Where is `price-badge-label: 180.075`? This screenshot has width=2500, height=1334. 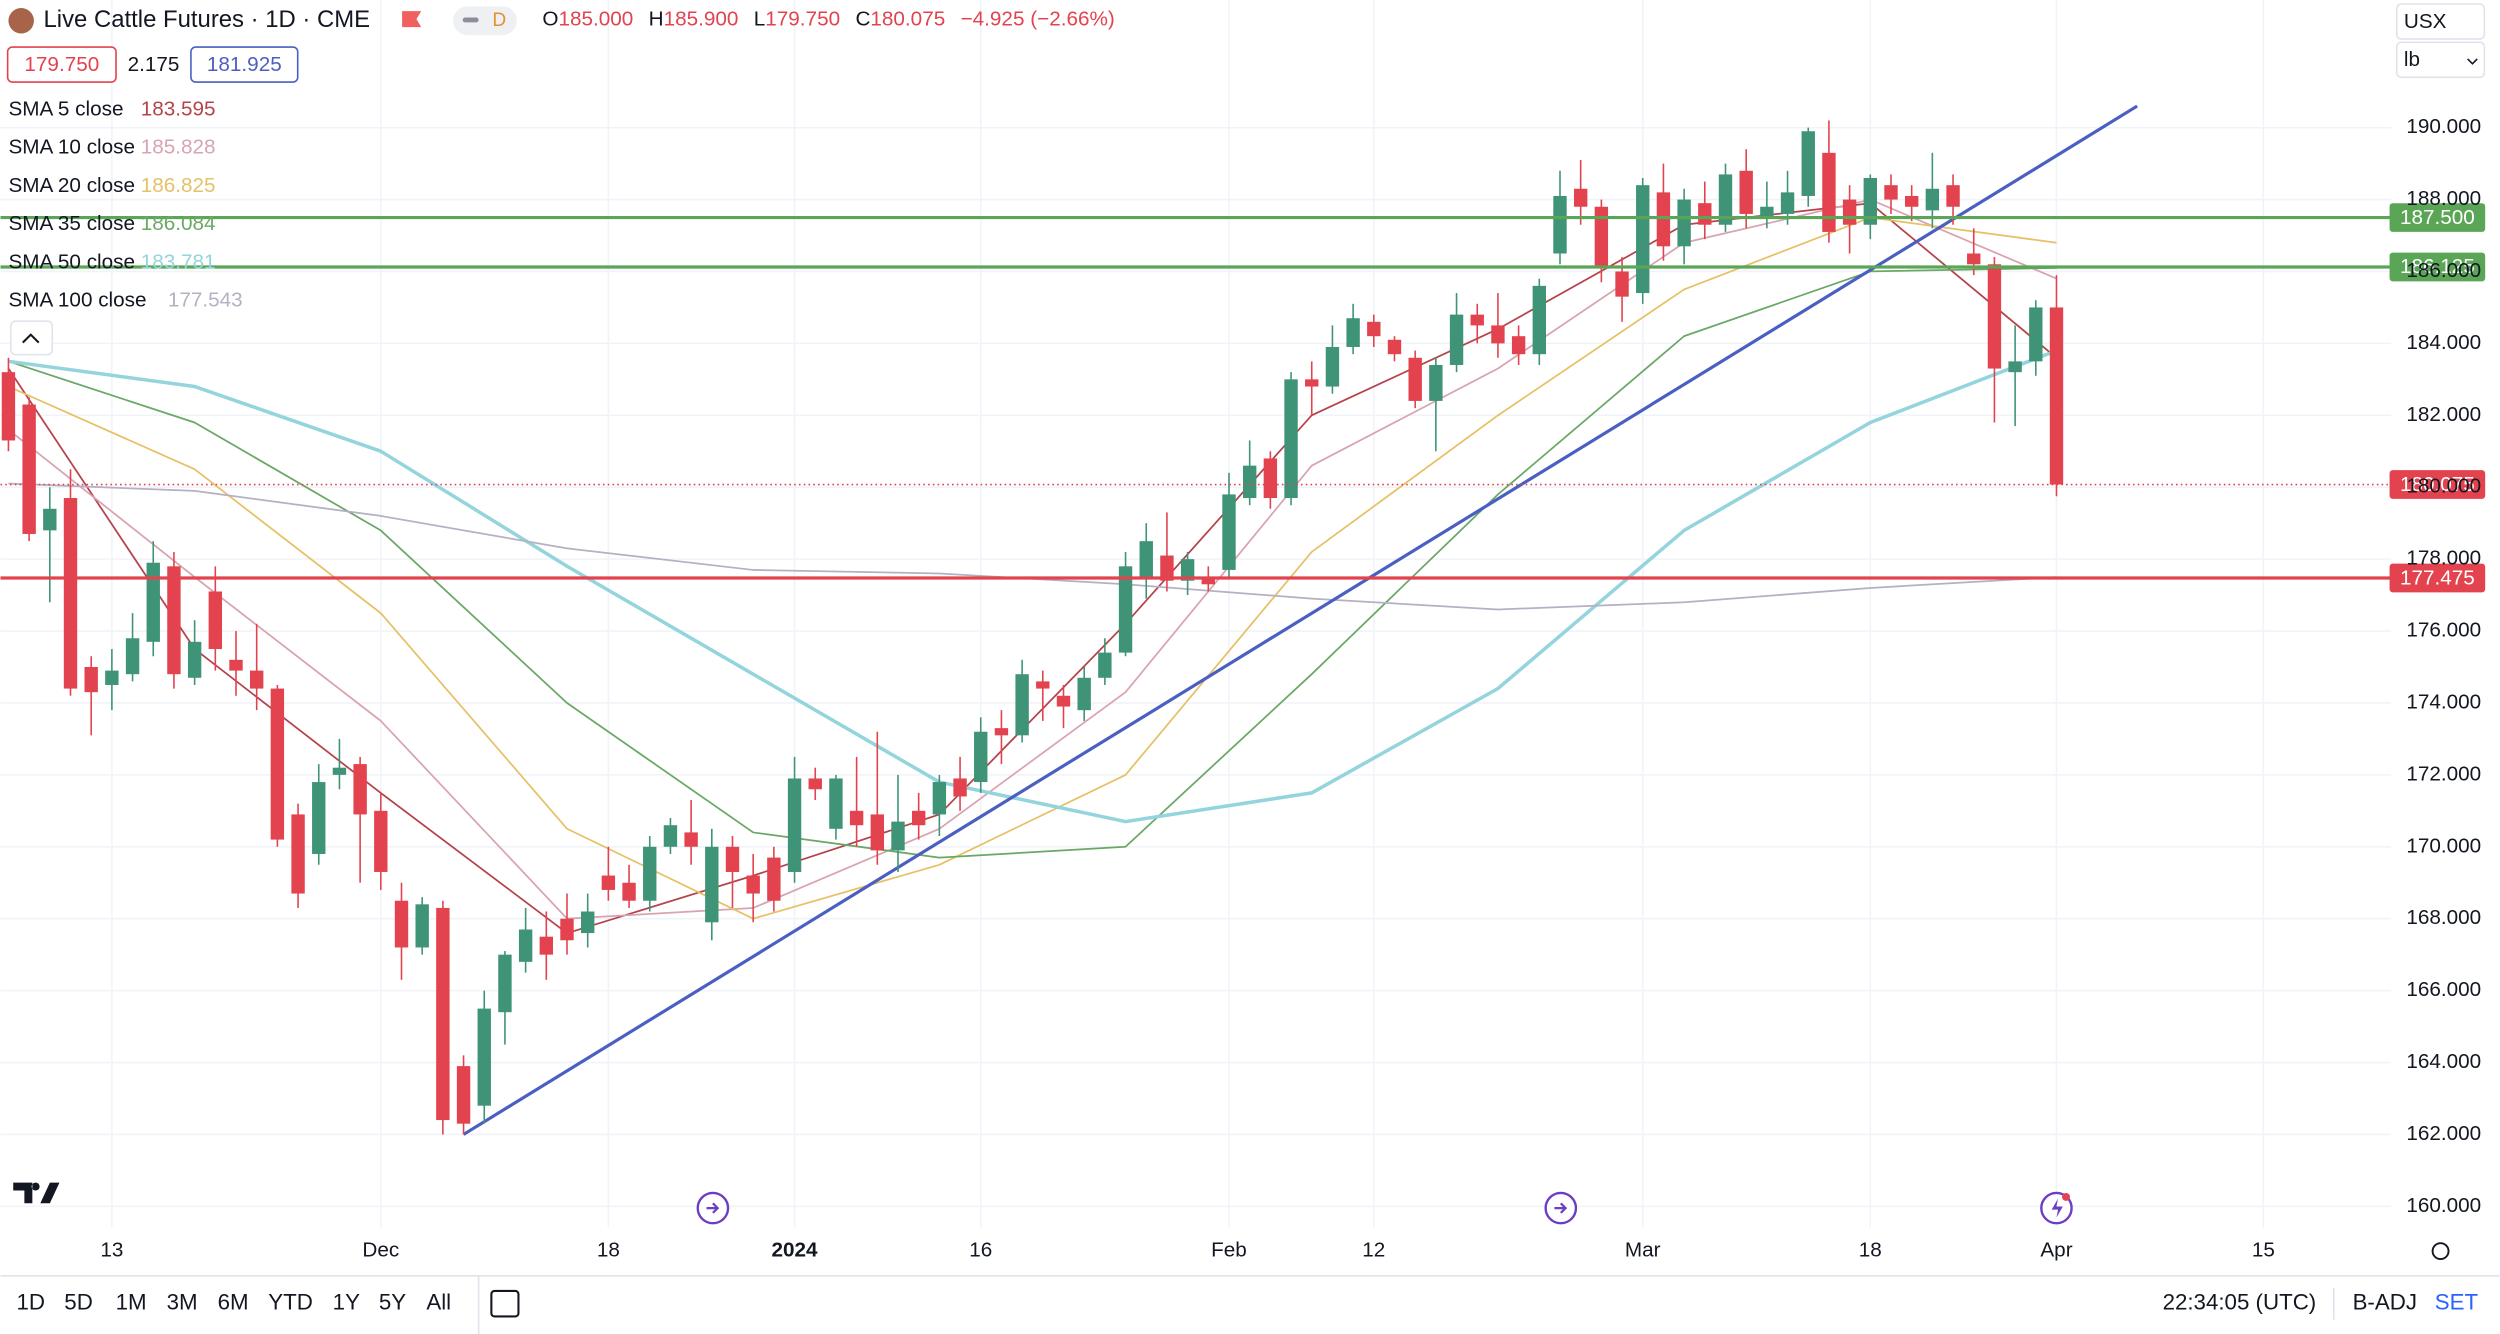 price-badge-label: 180.075 is located at coordinates (2437, 484).